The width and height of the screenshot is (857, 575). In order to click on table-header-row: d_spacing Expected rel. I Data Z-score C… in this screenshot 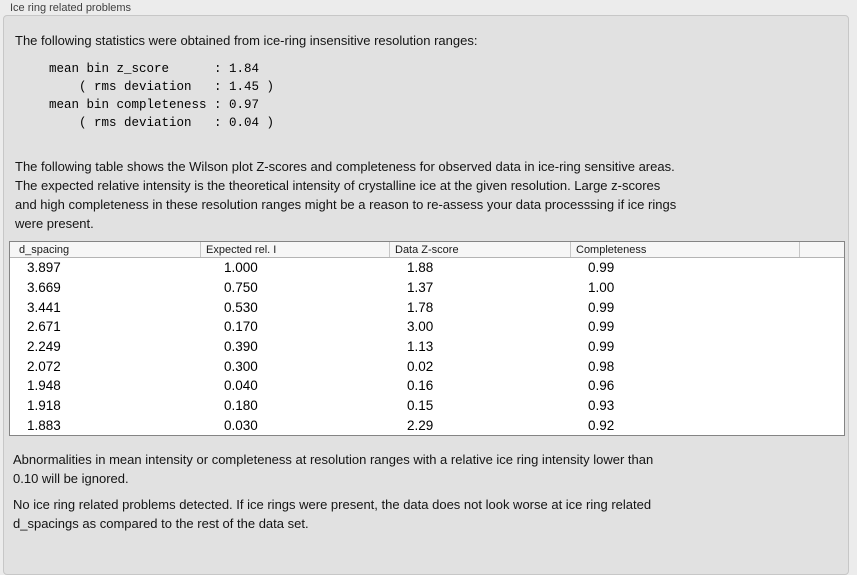, I will do `click(427, 250)`.